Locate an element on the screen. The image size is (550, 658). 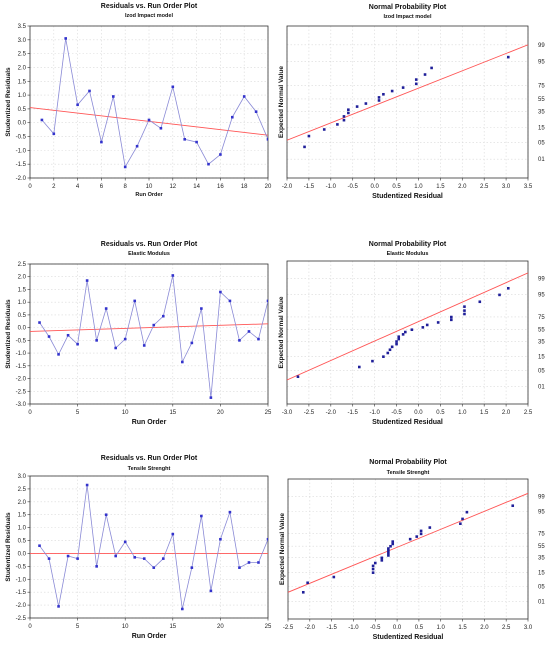
x-tick-label: 0 is located at coordinates (30, 627).